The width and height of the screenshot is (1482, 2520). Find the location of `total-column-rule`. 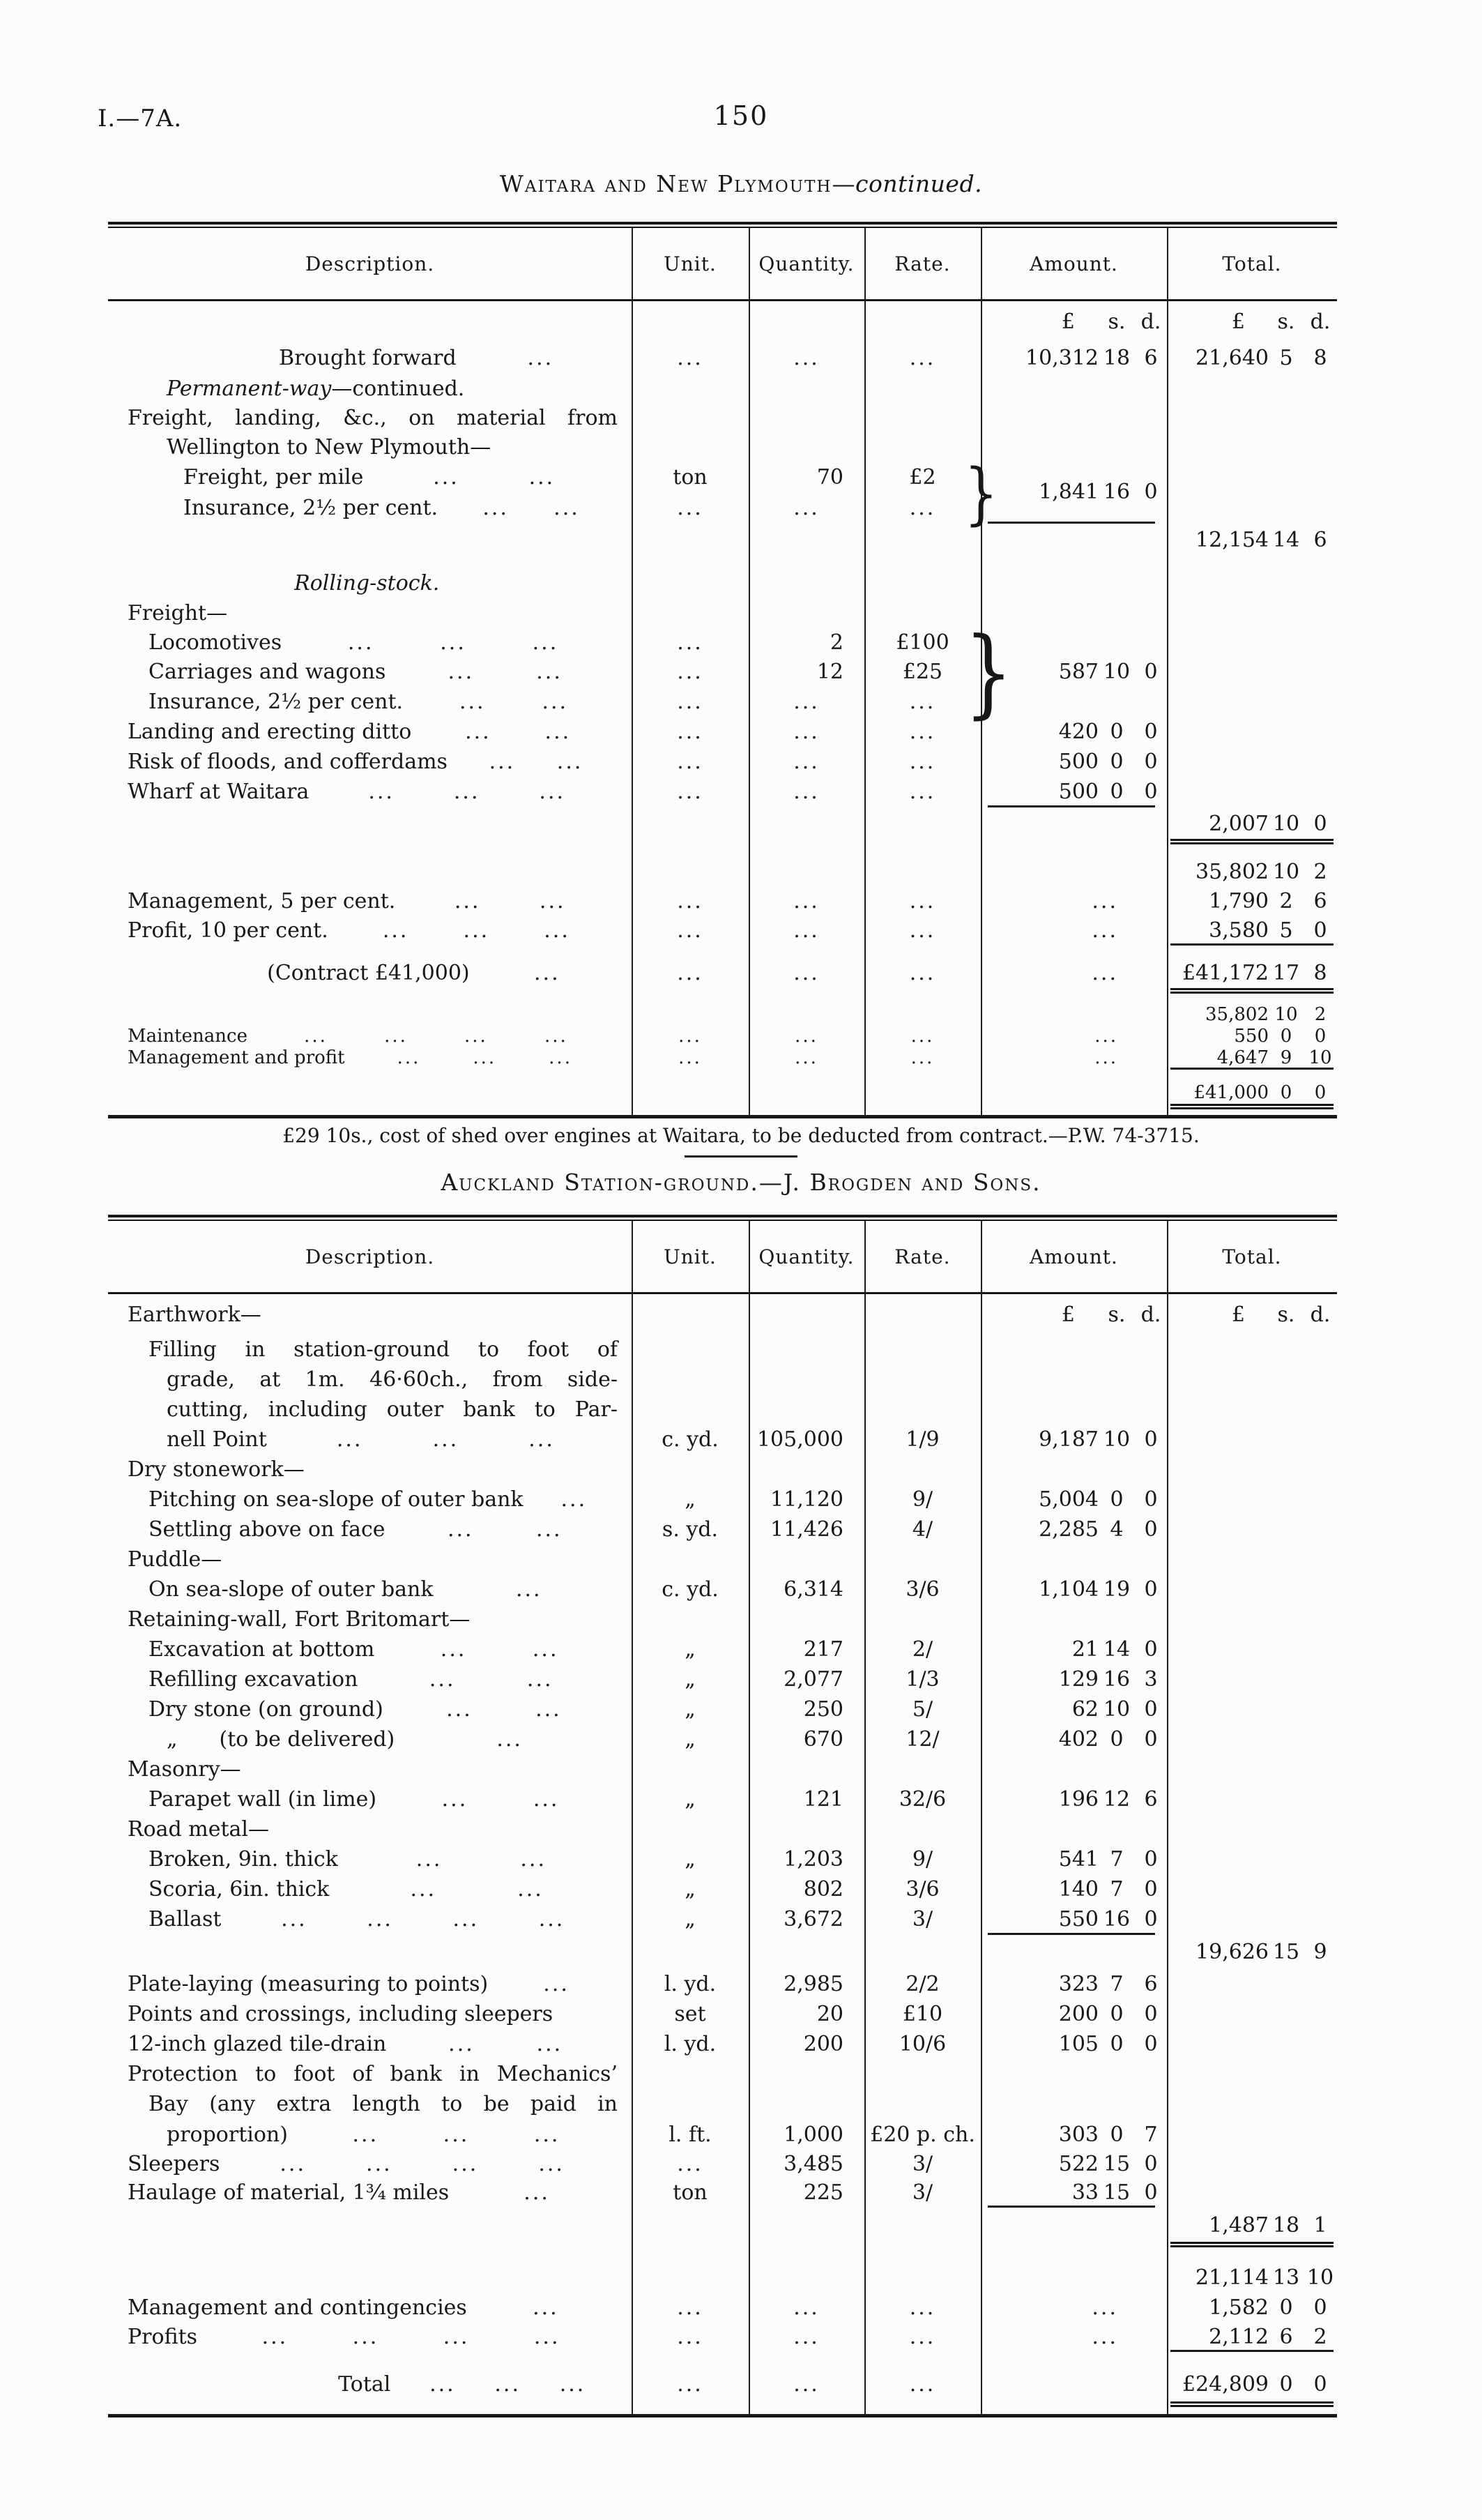

total-column-rule is located at coordinates (1252, 991).